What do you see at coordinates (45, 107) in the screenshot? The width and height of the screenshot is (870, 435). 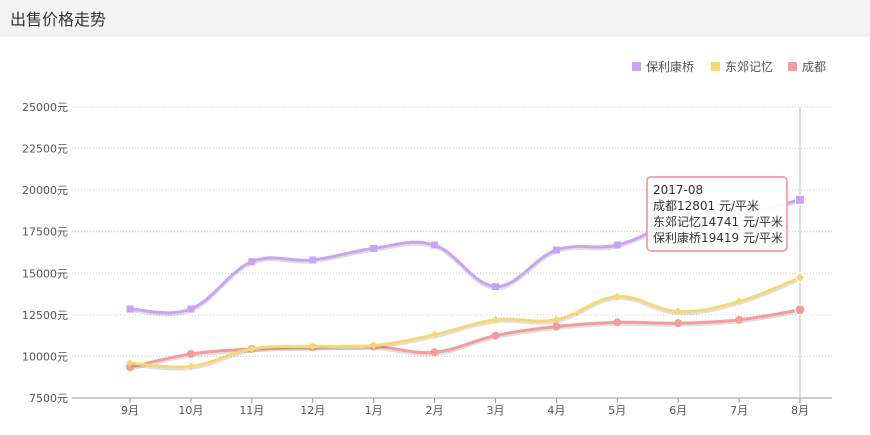 I see `y-tick-label: 25000元` at bounding box center [45, 107].